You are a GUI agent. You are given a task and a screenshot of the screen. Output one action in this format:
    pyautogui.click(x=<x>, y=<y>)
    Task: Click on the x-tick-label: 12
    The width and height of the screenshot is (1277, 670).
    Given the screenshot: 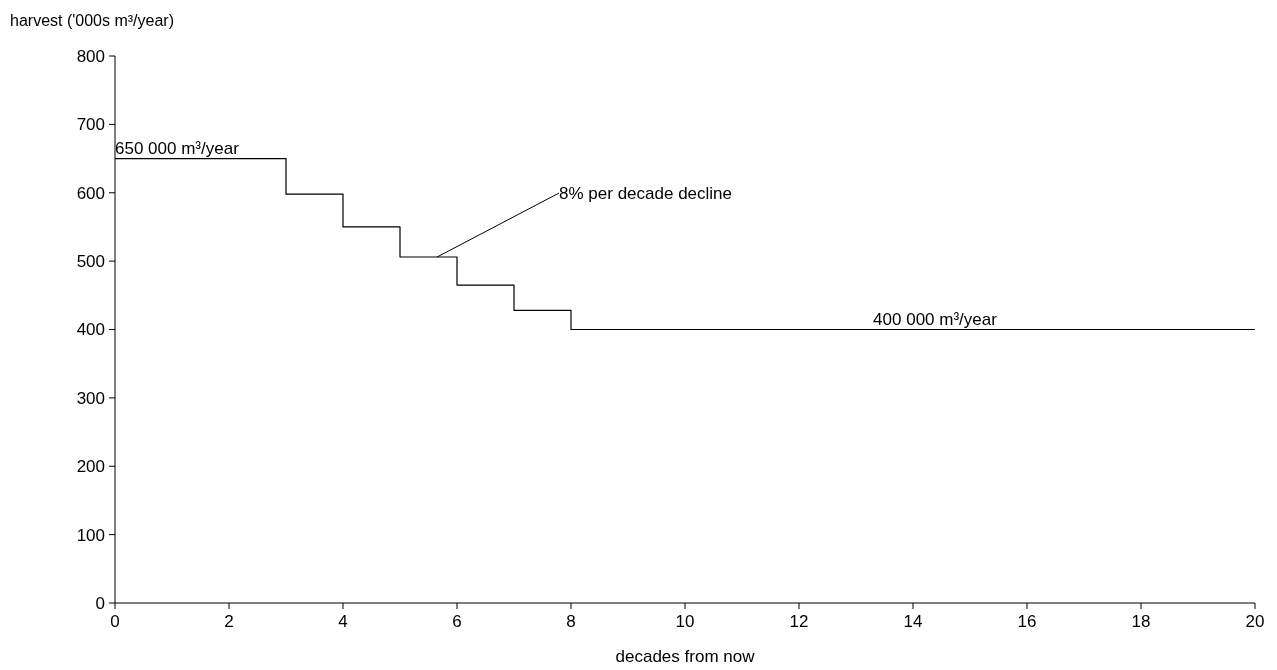 What is the action you would take?
    pyautogui.click(x=799, y=621)
    